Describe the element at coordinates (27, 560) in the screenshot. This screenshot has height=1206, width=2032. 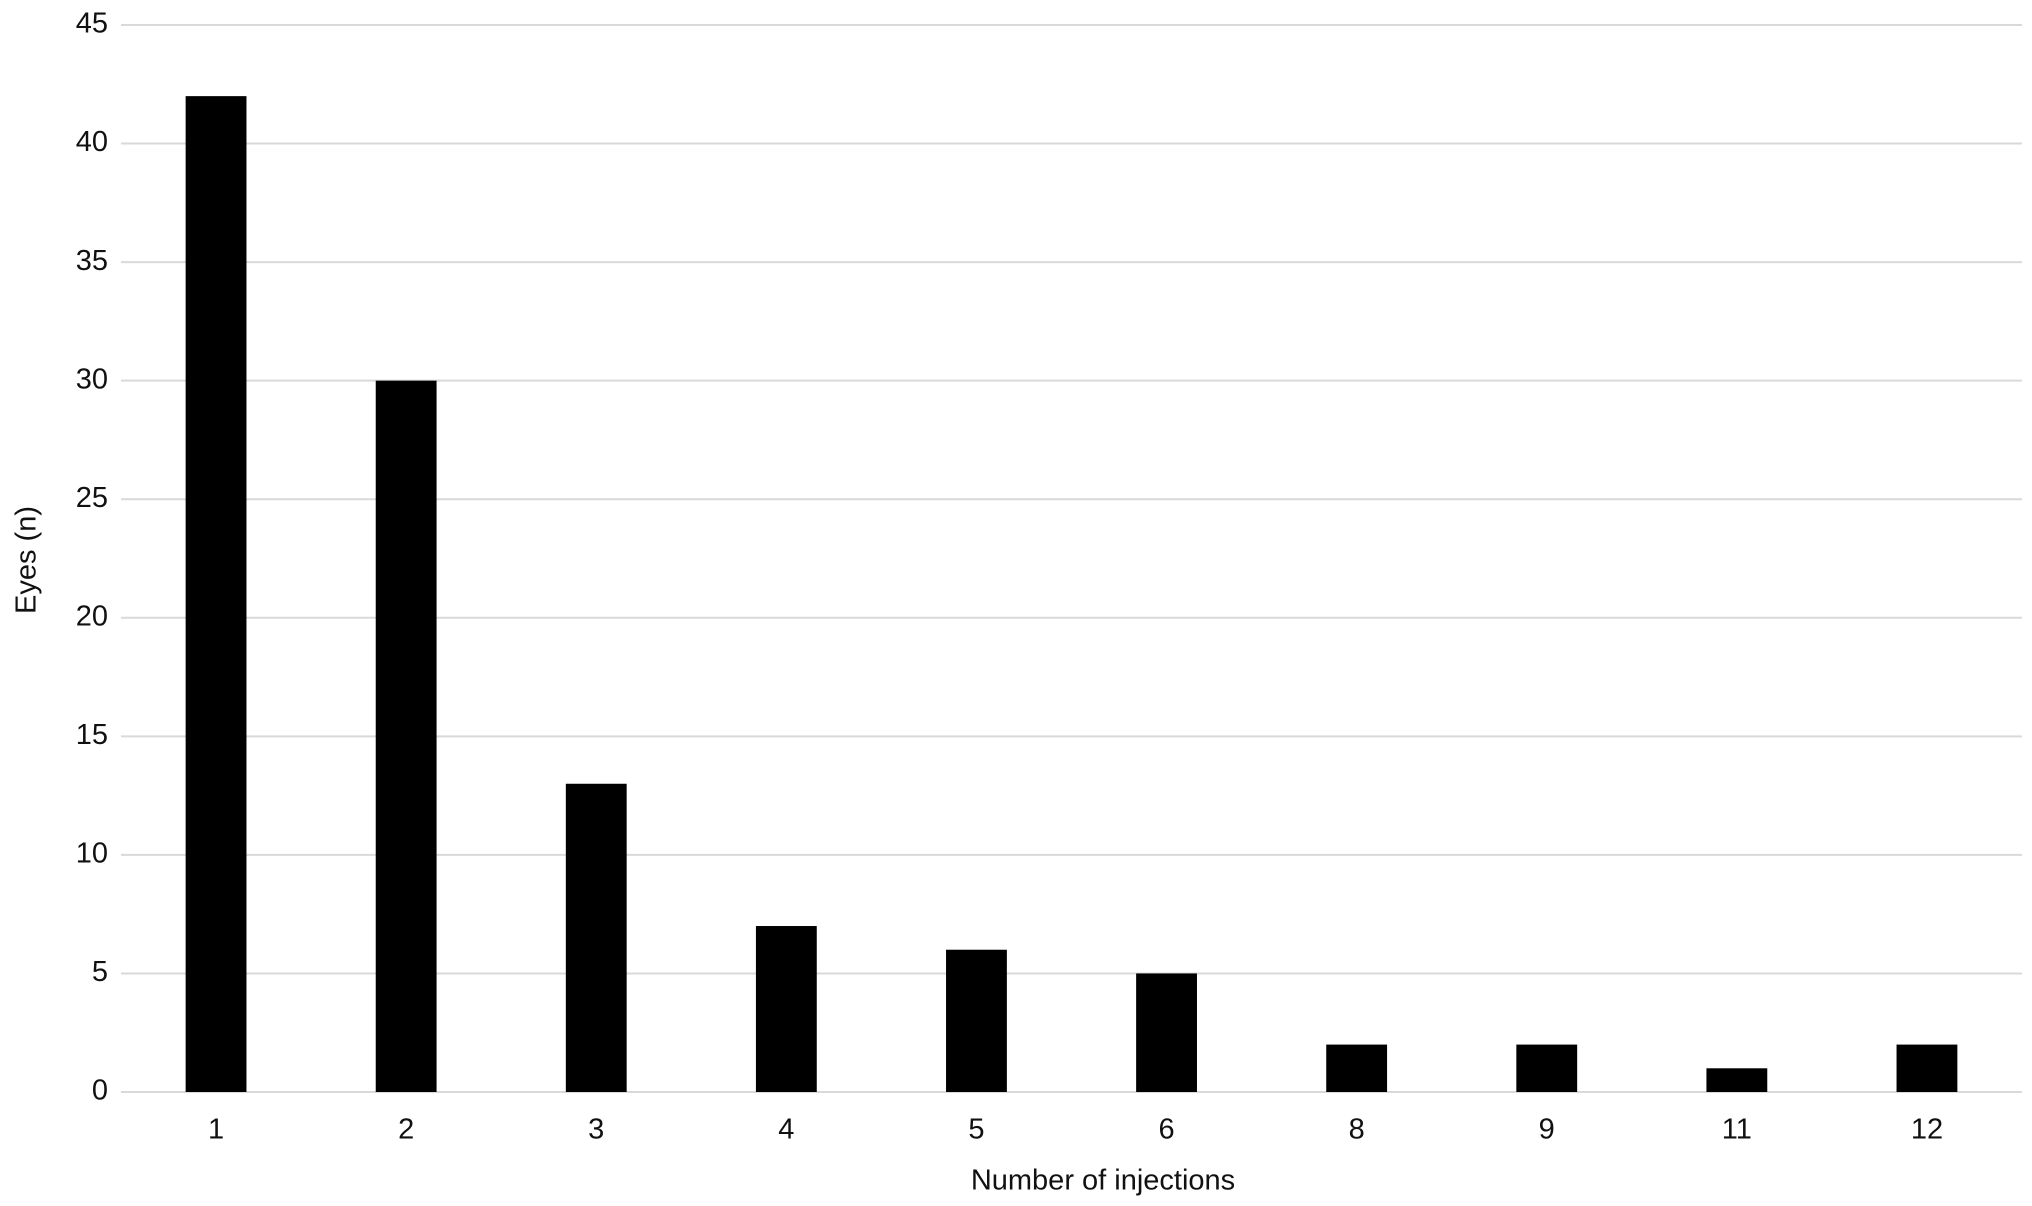
I see `y-axis-label: Eyes (n)` at that location.